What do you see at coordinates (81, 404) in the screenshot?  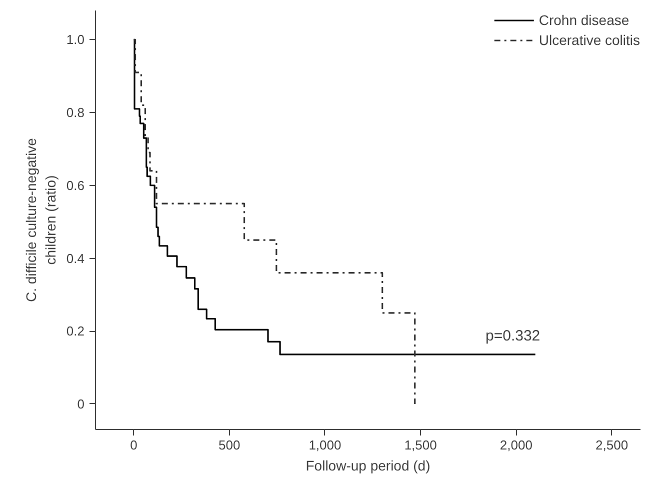 I see `y-tick-label: 0` at bounding box center [81, 404].